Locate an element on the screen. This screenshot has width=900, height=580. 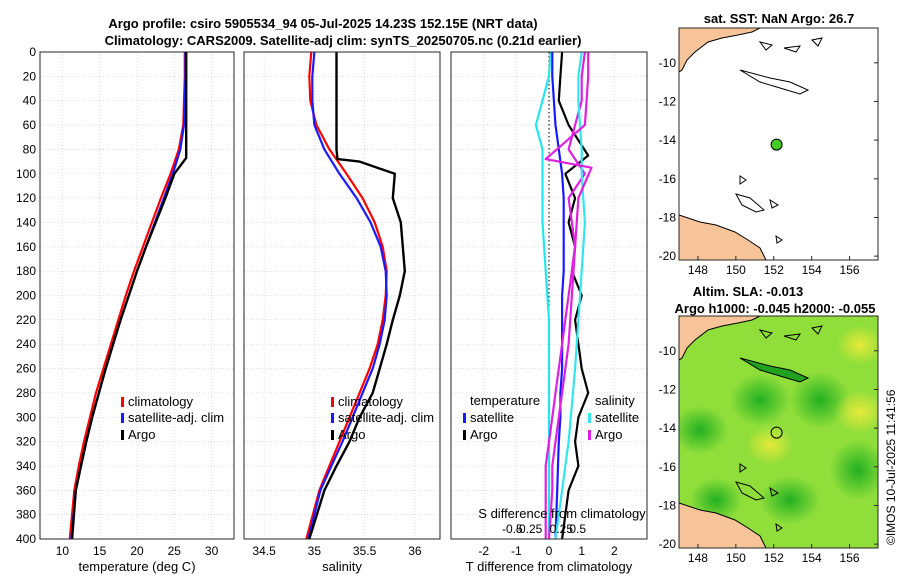
sla-map-field is located at coordinates (778, 432).